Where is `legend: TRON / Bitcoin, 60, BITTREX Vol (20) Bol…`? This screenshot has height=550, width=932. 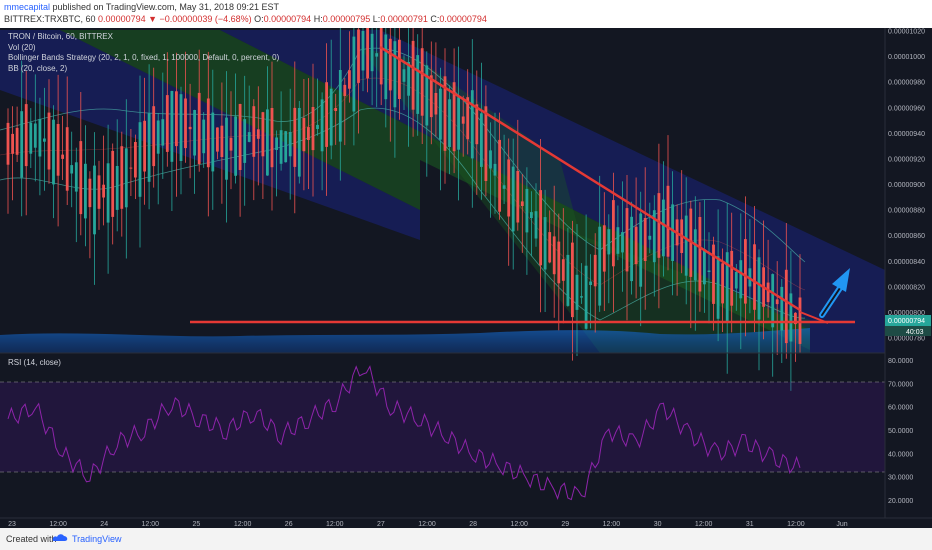
legend: TRON / Bitcoin, 60, BITTREX Vol (20) Bol… is located at coordinates (143, 53).